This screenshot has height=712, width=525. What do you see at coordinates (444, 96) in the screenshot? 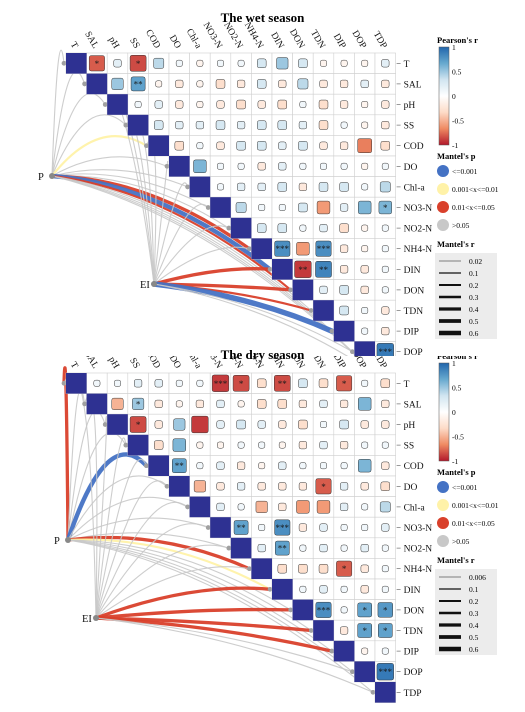
I see `colorbar` at bounding box center [444, 96].